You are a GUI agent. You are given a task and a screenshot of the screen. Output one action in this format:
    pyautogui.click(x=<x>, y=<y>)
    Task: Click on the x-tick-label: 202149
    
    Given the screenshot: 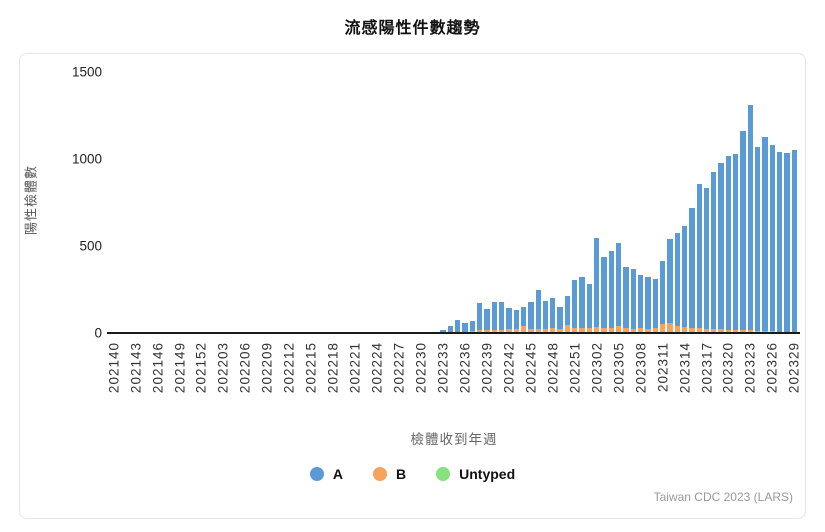 What is the action you would take?
    pyautogui.click(x=180, y=368)
    